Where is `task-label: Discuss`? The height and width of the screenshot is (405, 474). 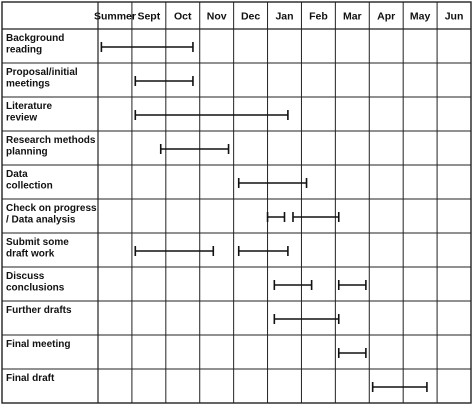
task-label: Discuss is located at coordinates (25, 276).